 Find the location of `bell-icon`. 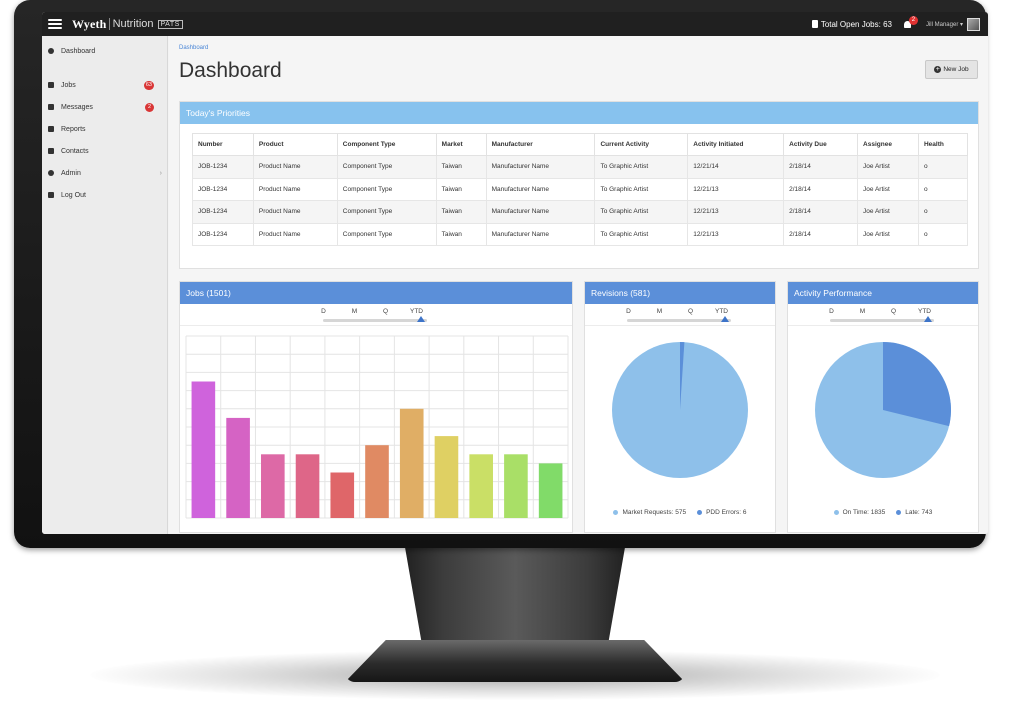

bell-icon is located at coordinates (907, 24).